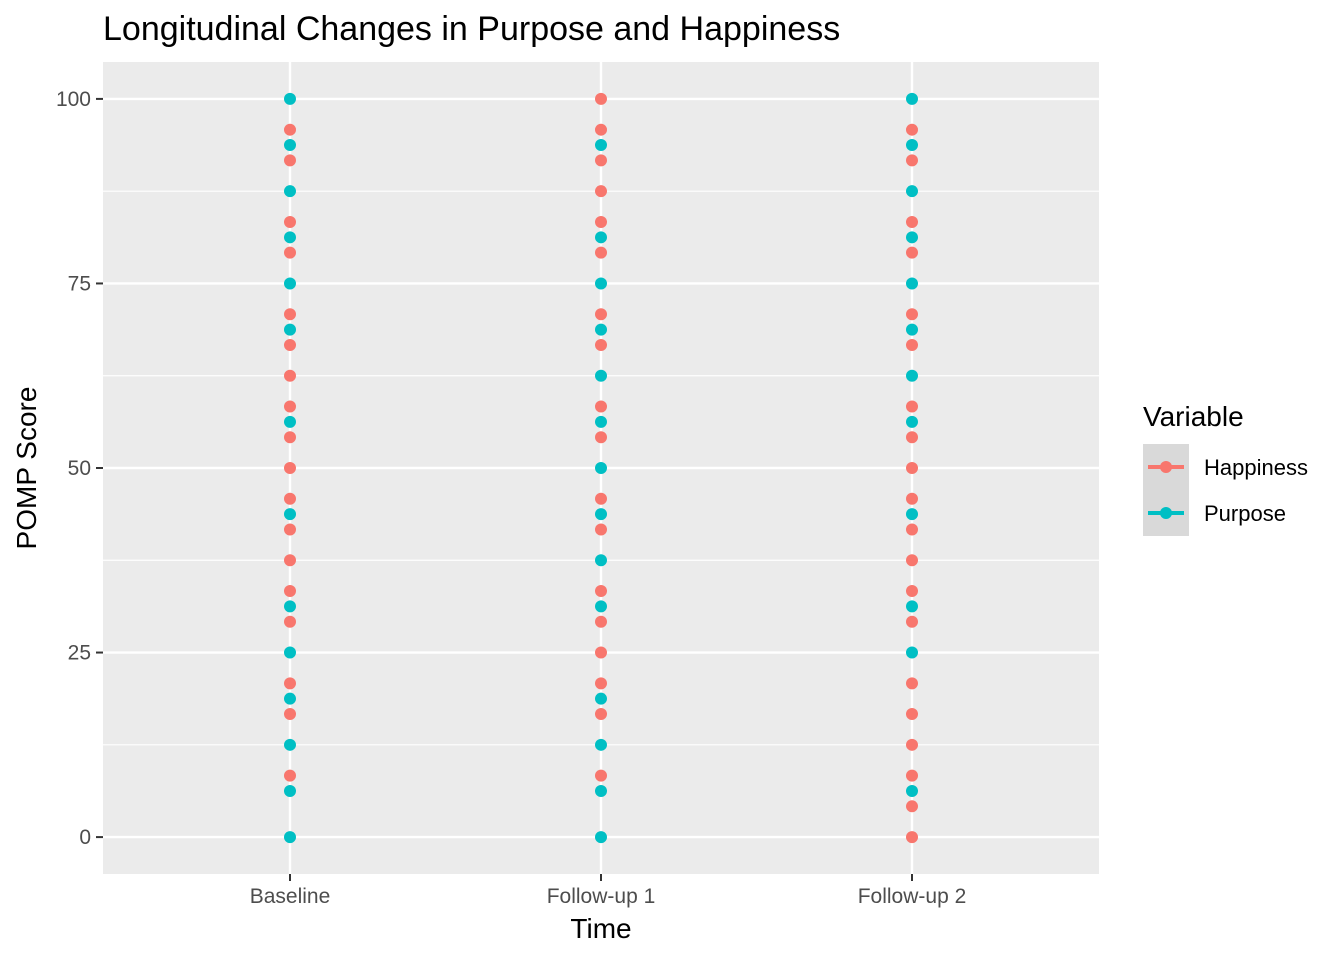  Describe the element at coordinates (85, 837) in the screenshot. I see `y-tick-label: 0` at that location.